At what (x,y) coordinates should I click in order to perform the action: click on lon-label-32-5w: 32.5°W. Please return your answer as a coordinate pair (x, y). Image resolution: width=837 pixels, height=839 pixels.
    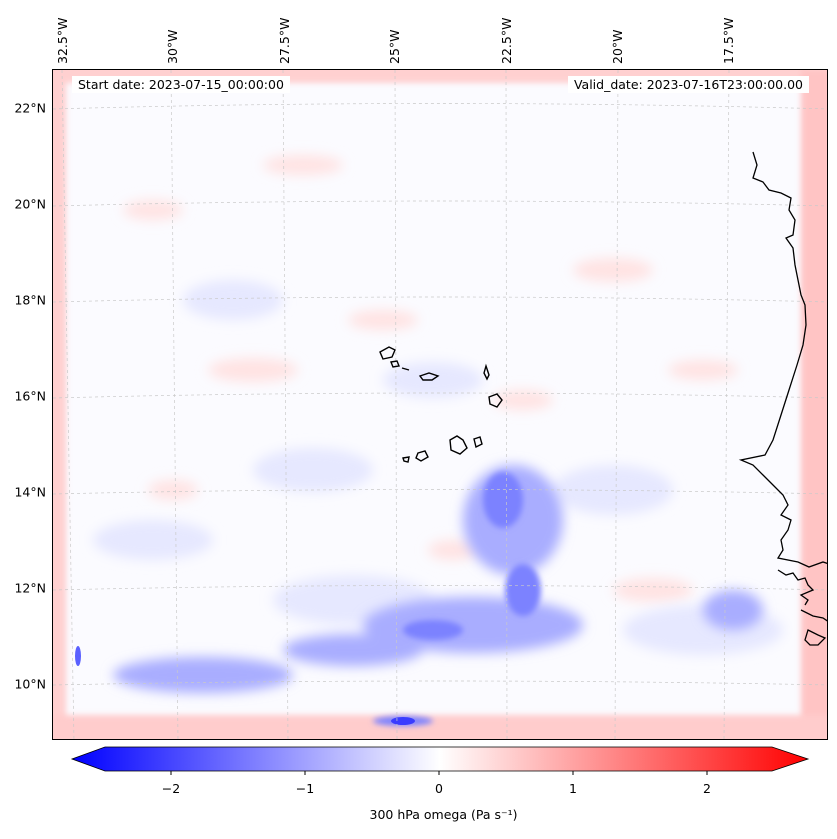
    Looking at the image, I should click on (62, 40).